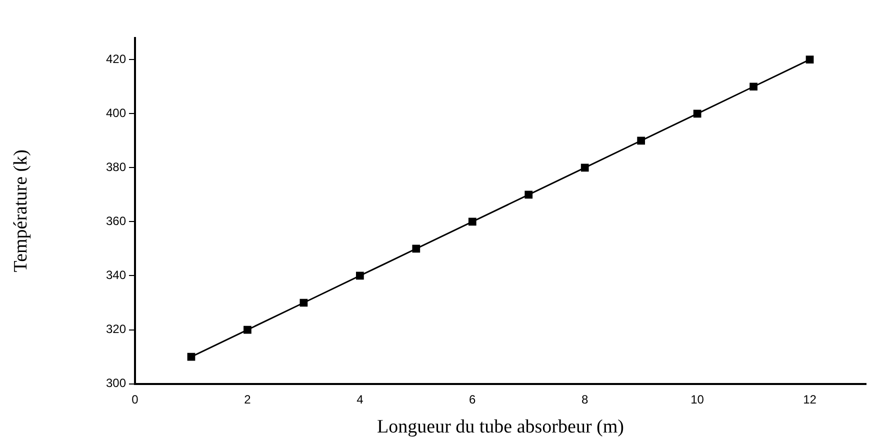 This screenshot has height=447, width=878. I want to click on x-tick-label: 2, so click(248, 399).